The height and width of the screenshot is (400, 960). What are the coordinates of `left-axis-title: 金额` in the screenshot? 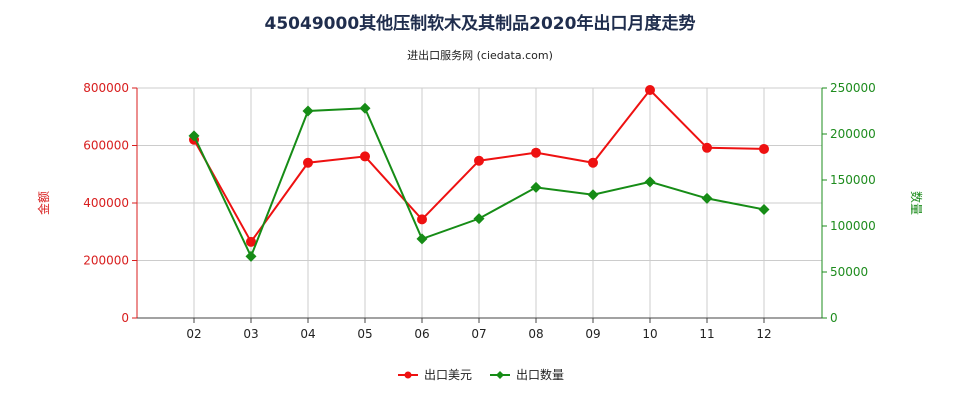 It's located at (43, 203).